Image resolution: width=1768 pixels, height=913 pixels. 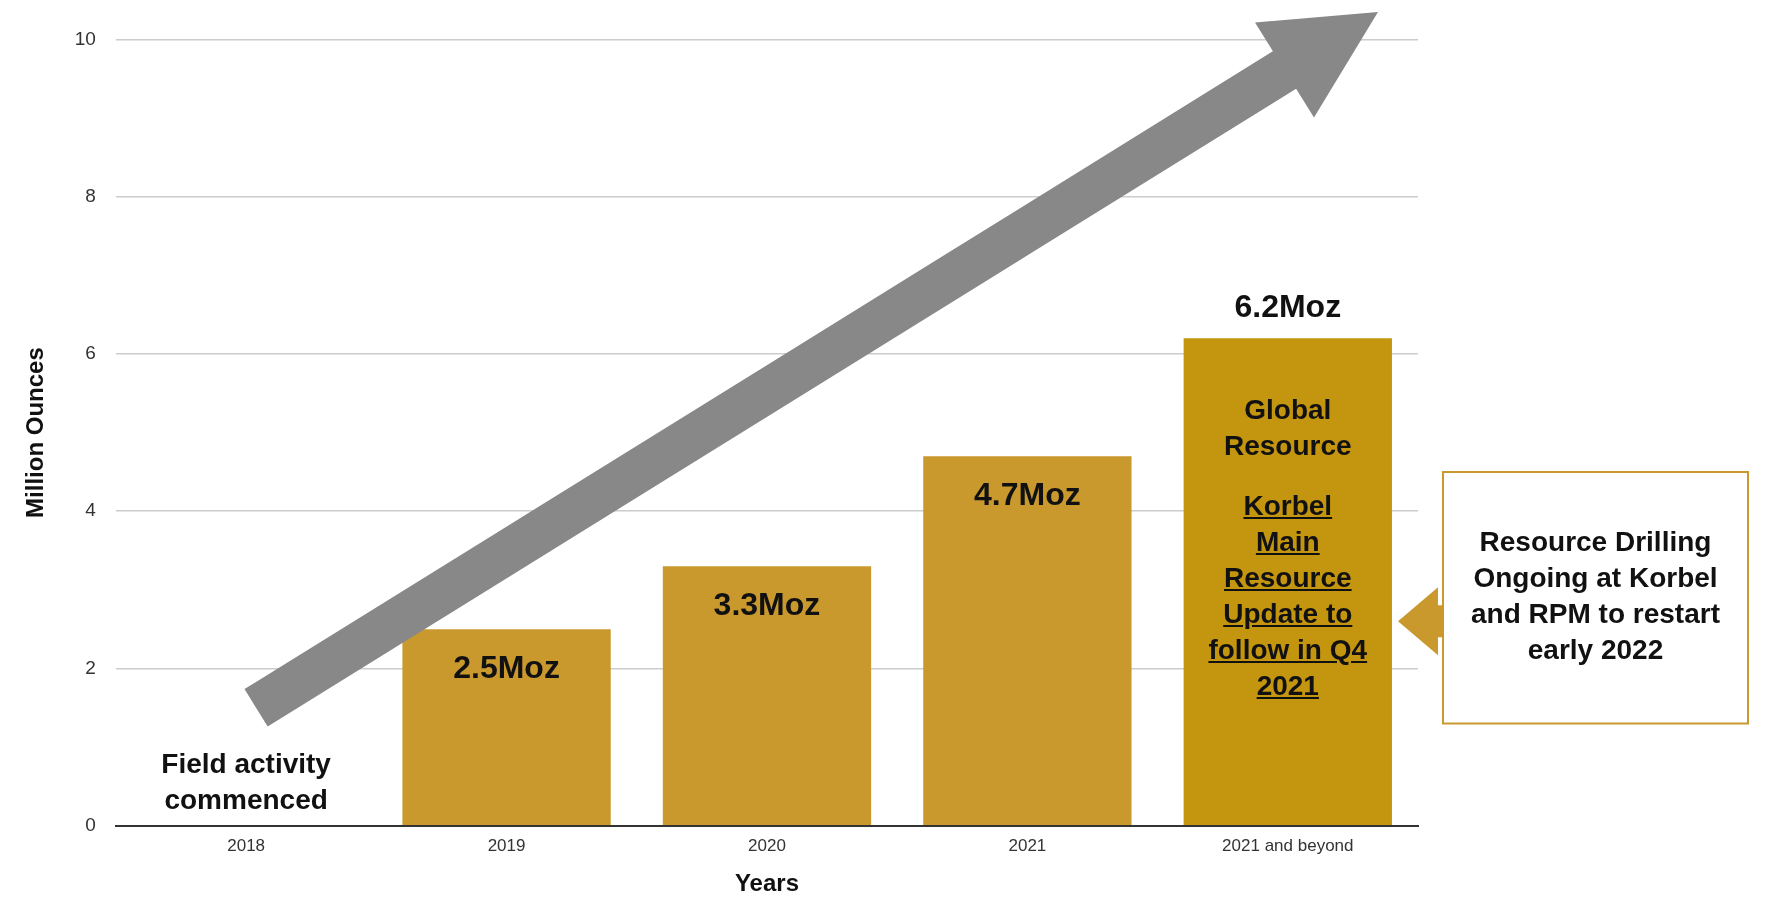 What do you see at coordinates (91, 510) in the screenshot?
I see `y-tick-label: 4` at bounding box center [91, 510].